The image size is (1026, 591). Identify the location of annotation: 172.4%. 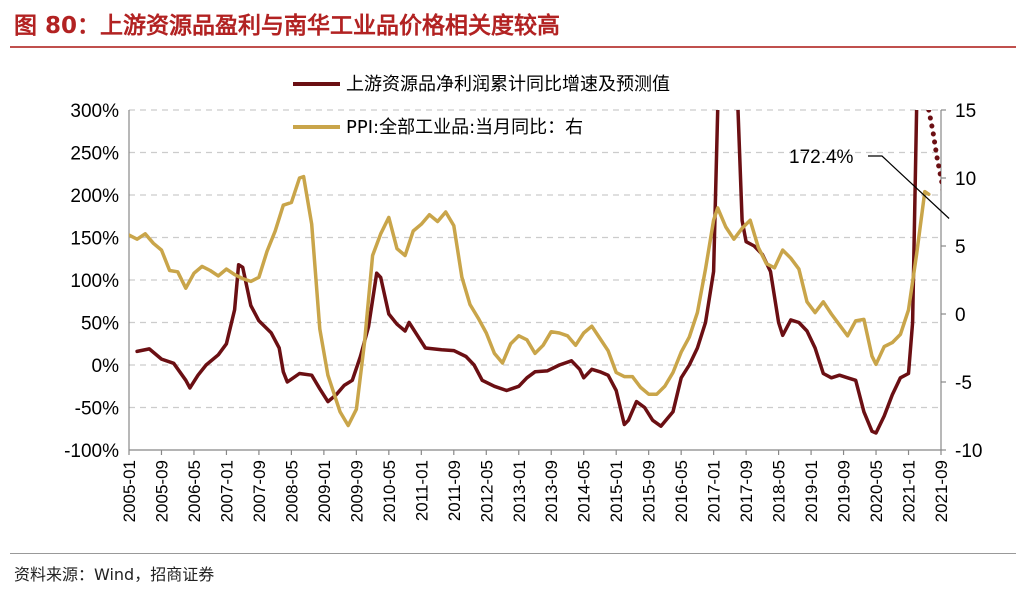
(869, 183).